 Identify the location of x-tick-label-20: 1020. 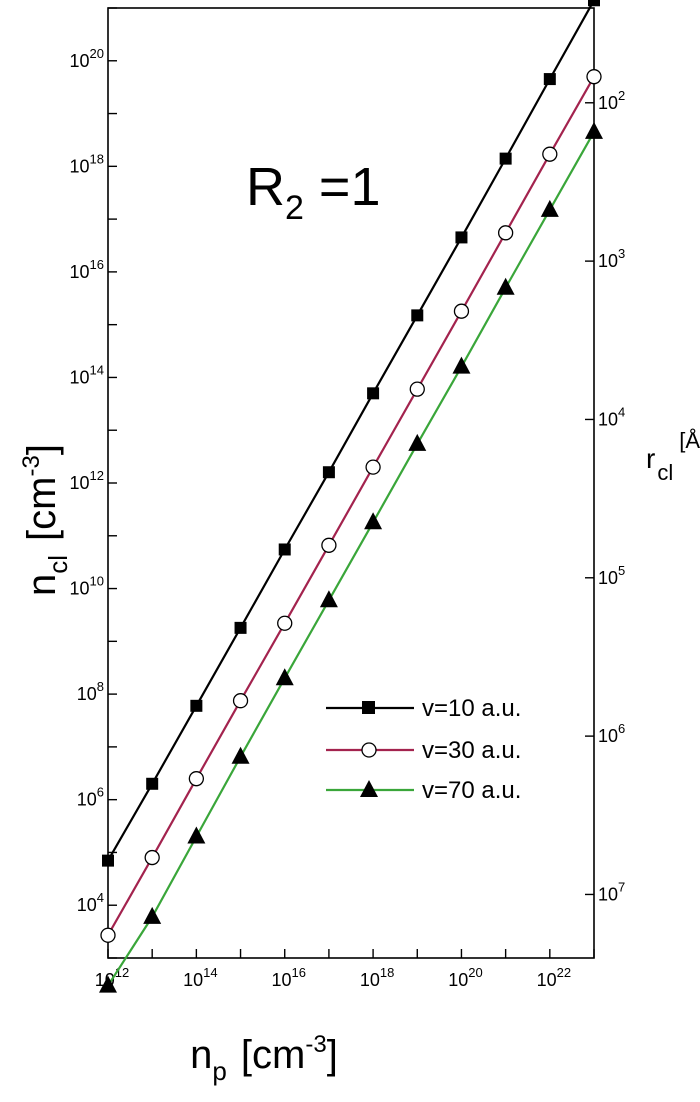
(465, 977).